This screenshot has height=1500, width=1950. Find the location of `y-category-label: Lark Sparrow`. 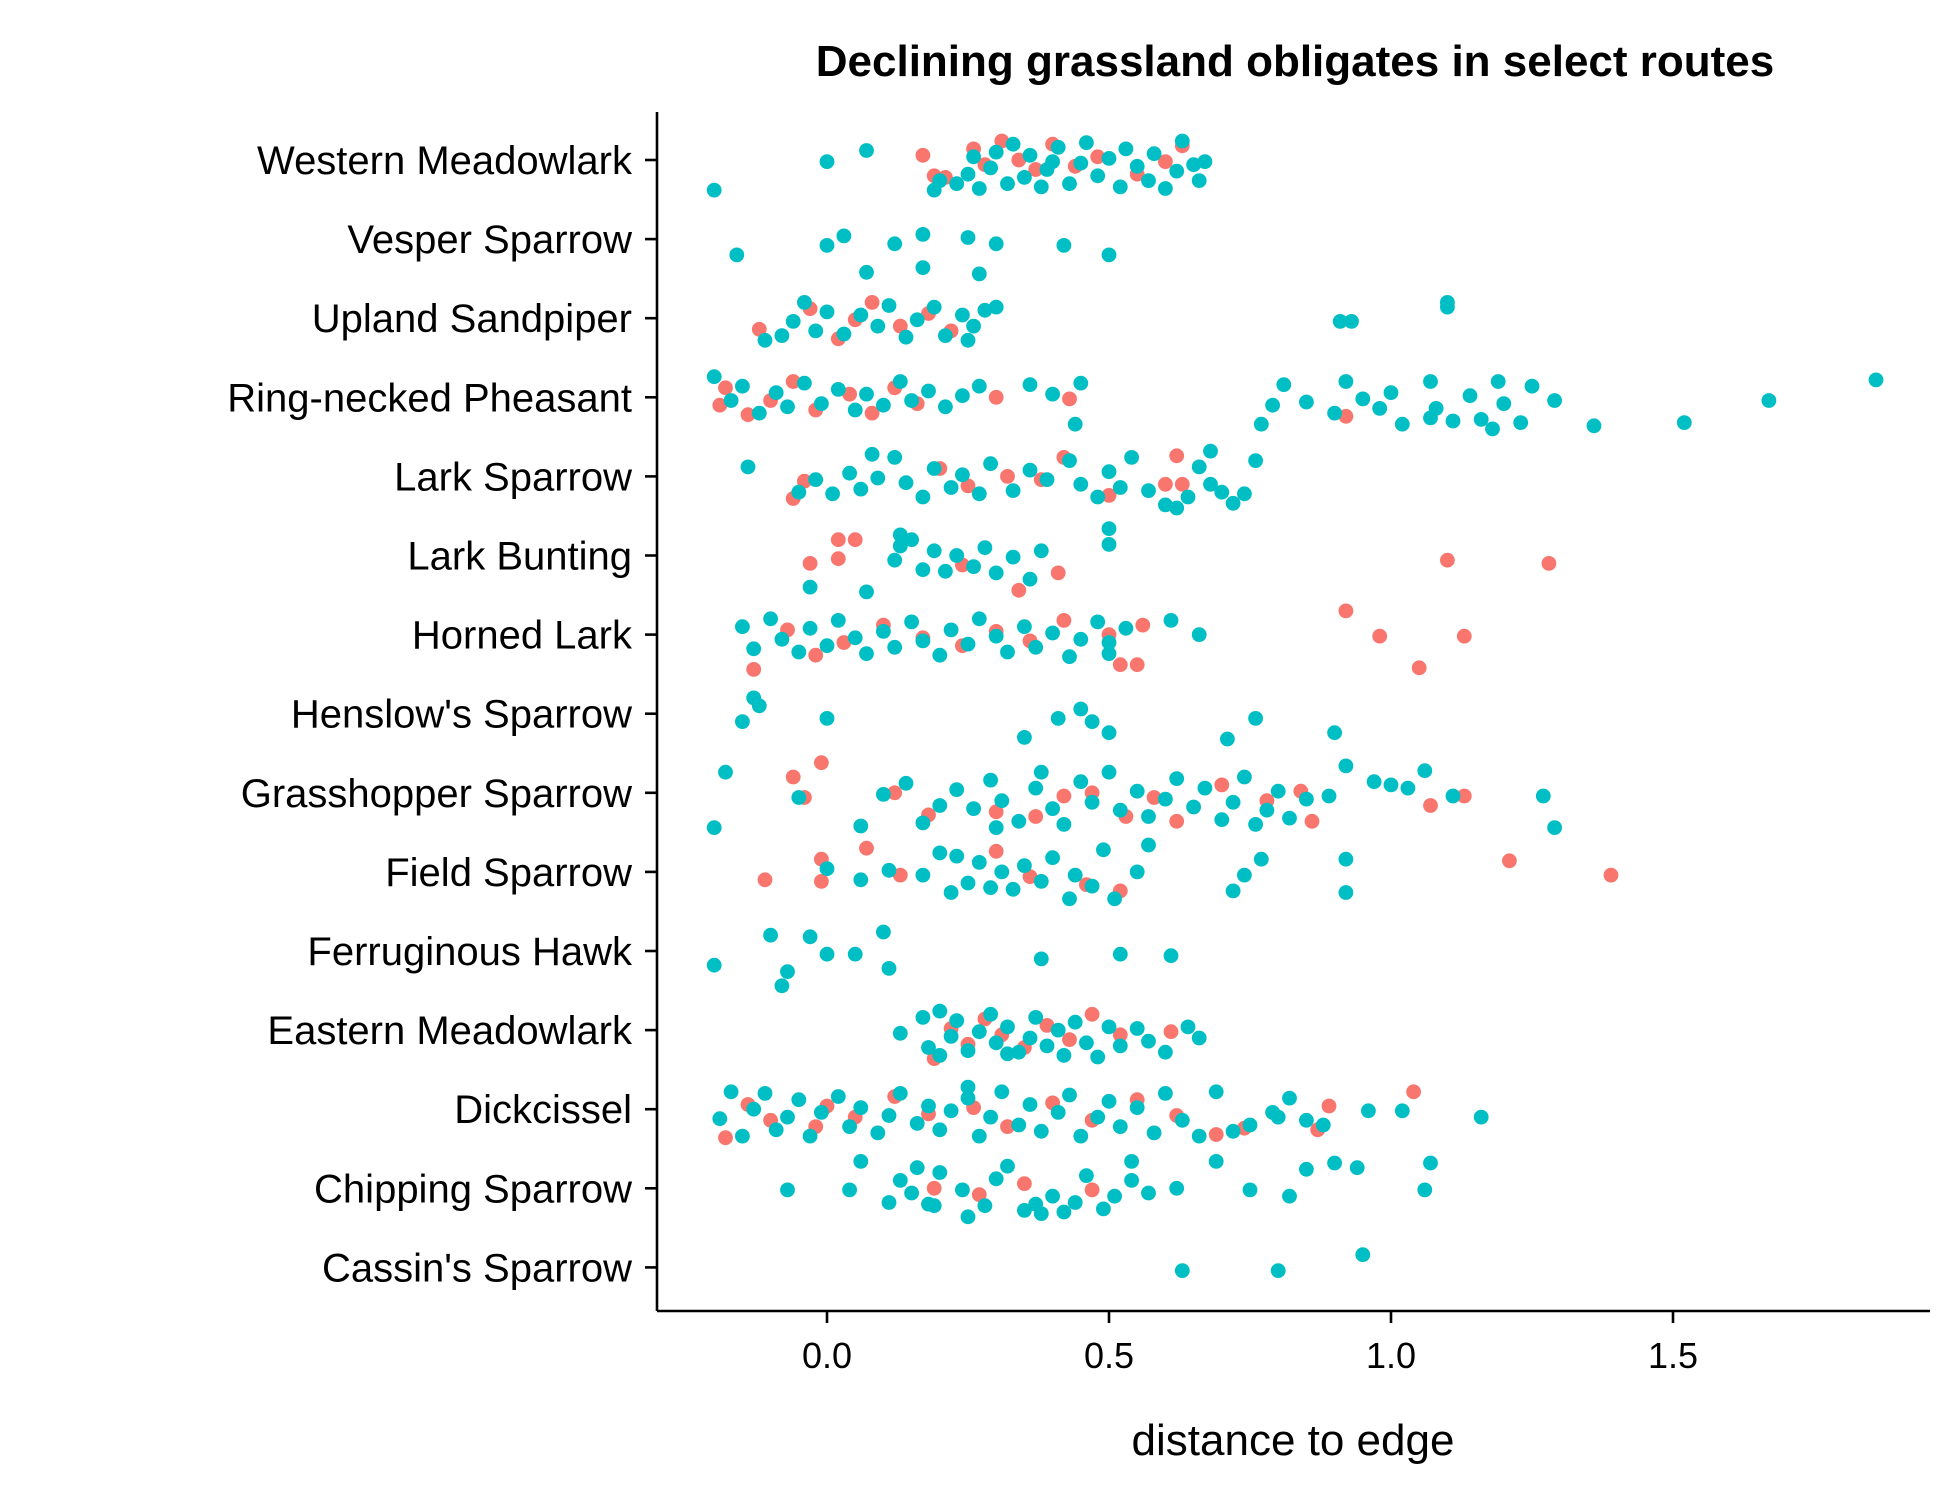

y-category-label: Lark Sparrow is located at coordinates (513, 477).